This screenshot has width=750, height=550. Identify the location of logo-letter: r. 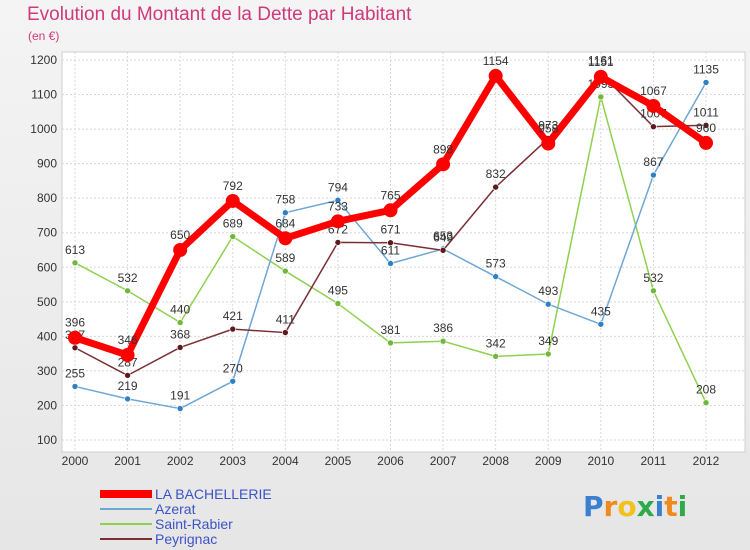
(610, 506).